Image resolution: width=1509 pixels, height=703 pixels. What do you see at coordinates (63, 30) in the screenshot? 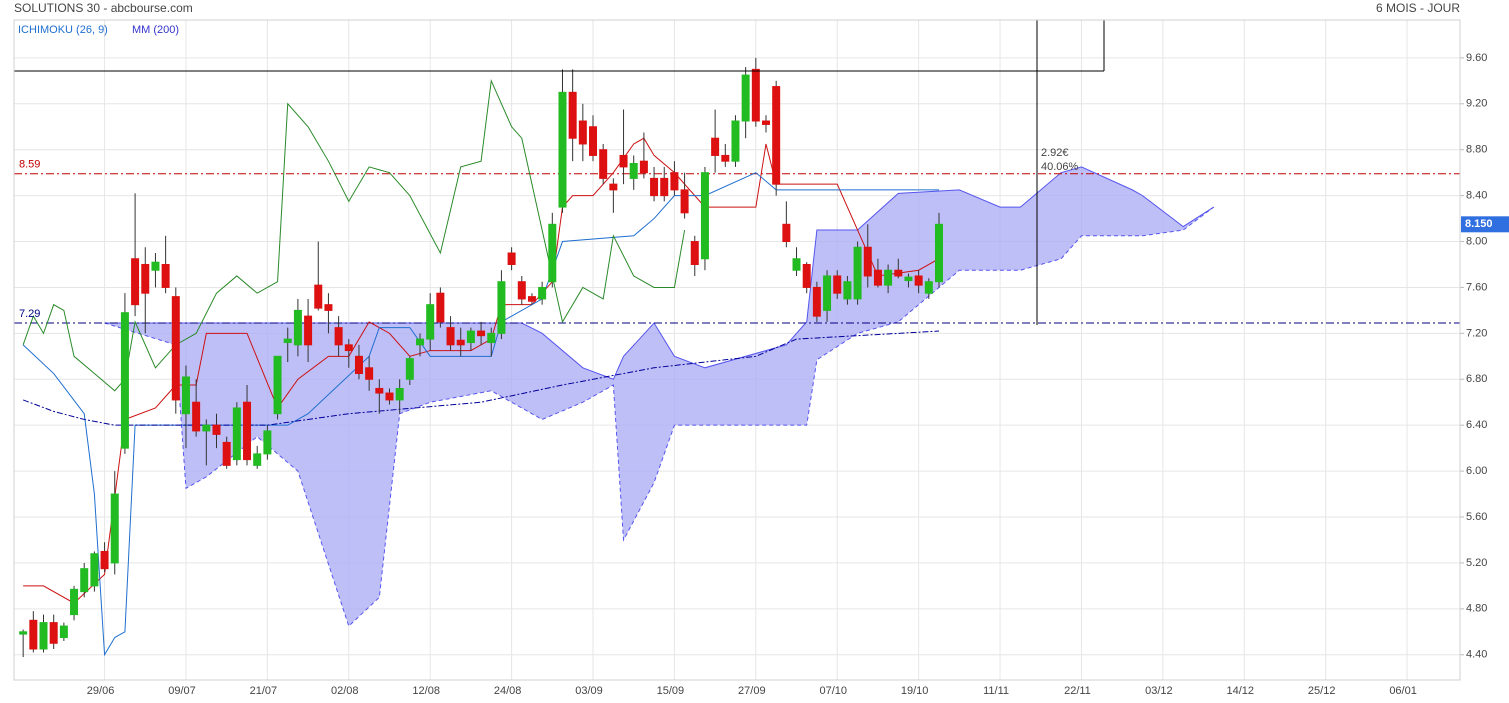
I see `legend-ichimoku: ICHIMOKU (26, 9)` at bounding box center [63, 30].